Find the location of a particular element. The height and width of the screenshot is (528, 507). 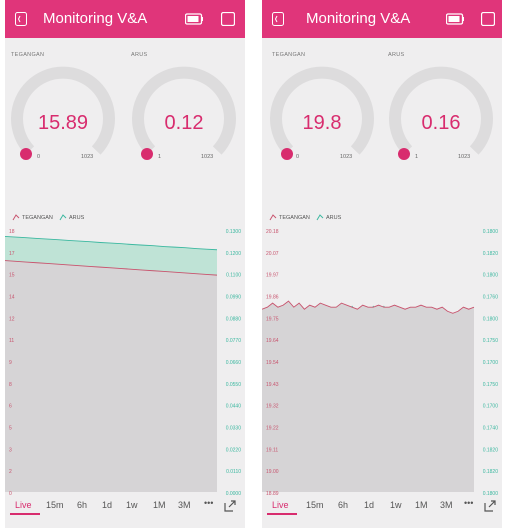

y-tick-left: 18 is located at coordinates (12, 232).